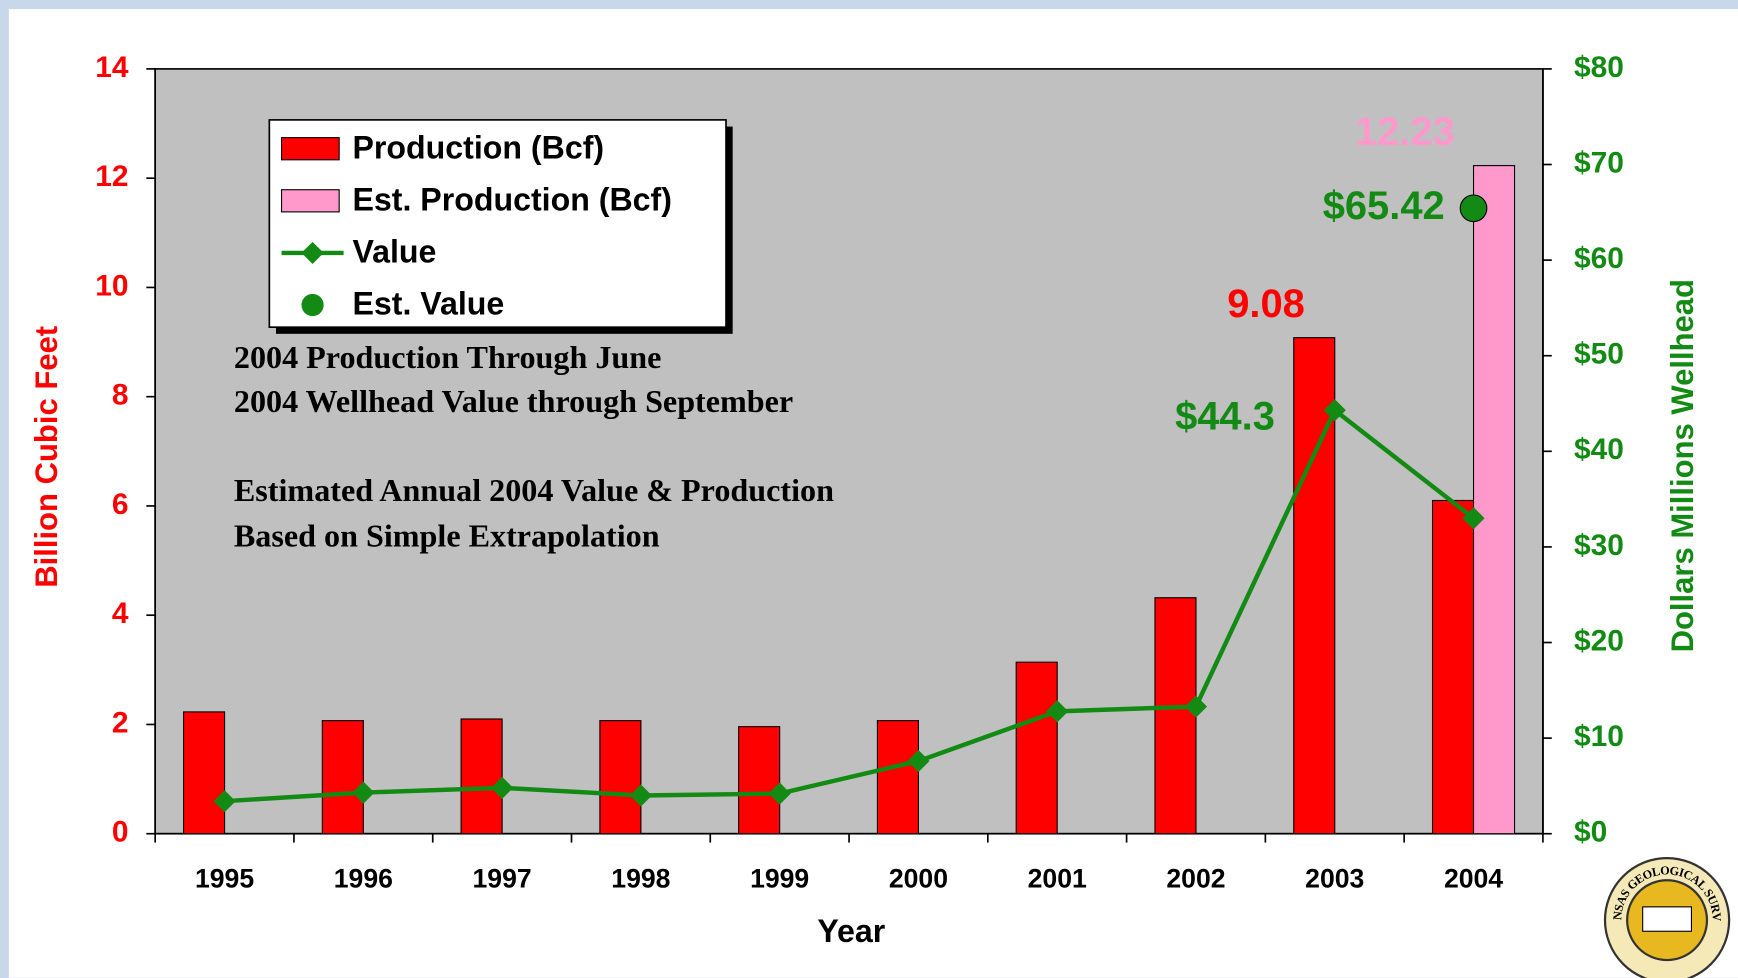 This screenshot has height=978, width=1738. I want to click on annotation: Estimated Annual 2004 Value & Production, so click(534, 490).